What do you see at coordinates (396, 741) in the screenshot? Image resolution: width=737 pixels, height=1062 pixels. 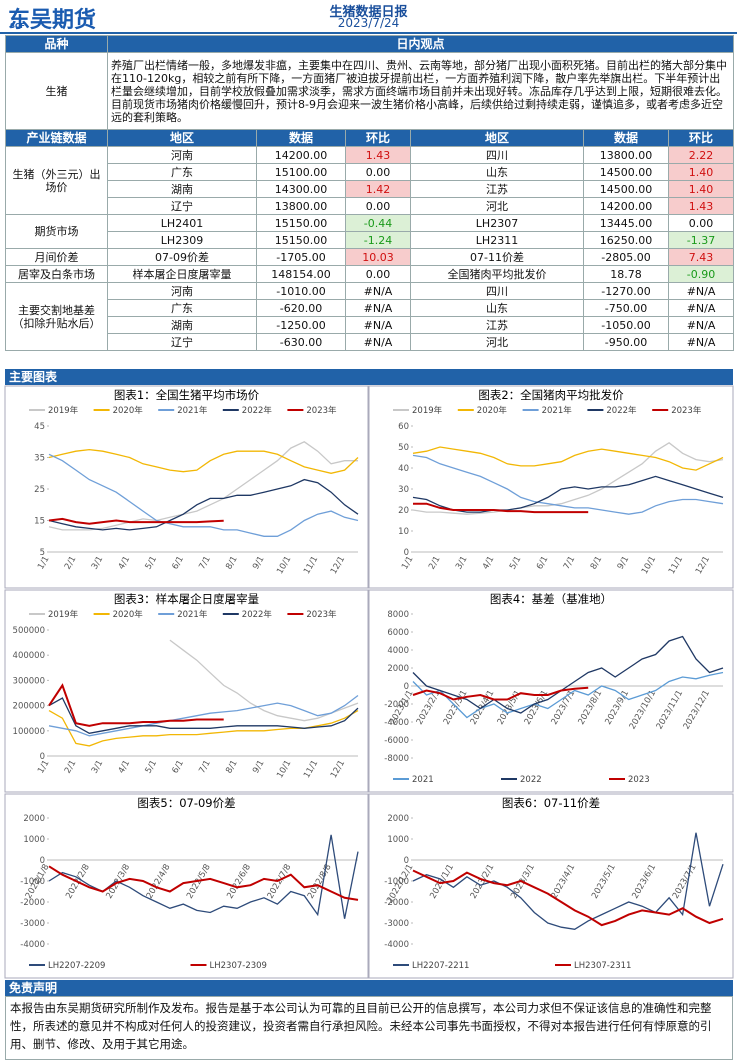 I see `y-tick-label: -6000` at bounding box center [396, 741].